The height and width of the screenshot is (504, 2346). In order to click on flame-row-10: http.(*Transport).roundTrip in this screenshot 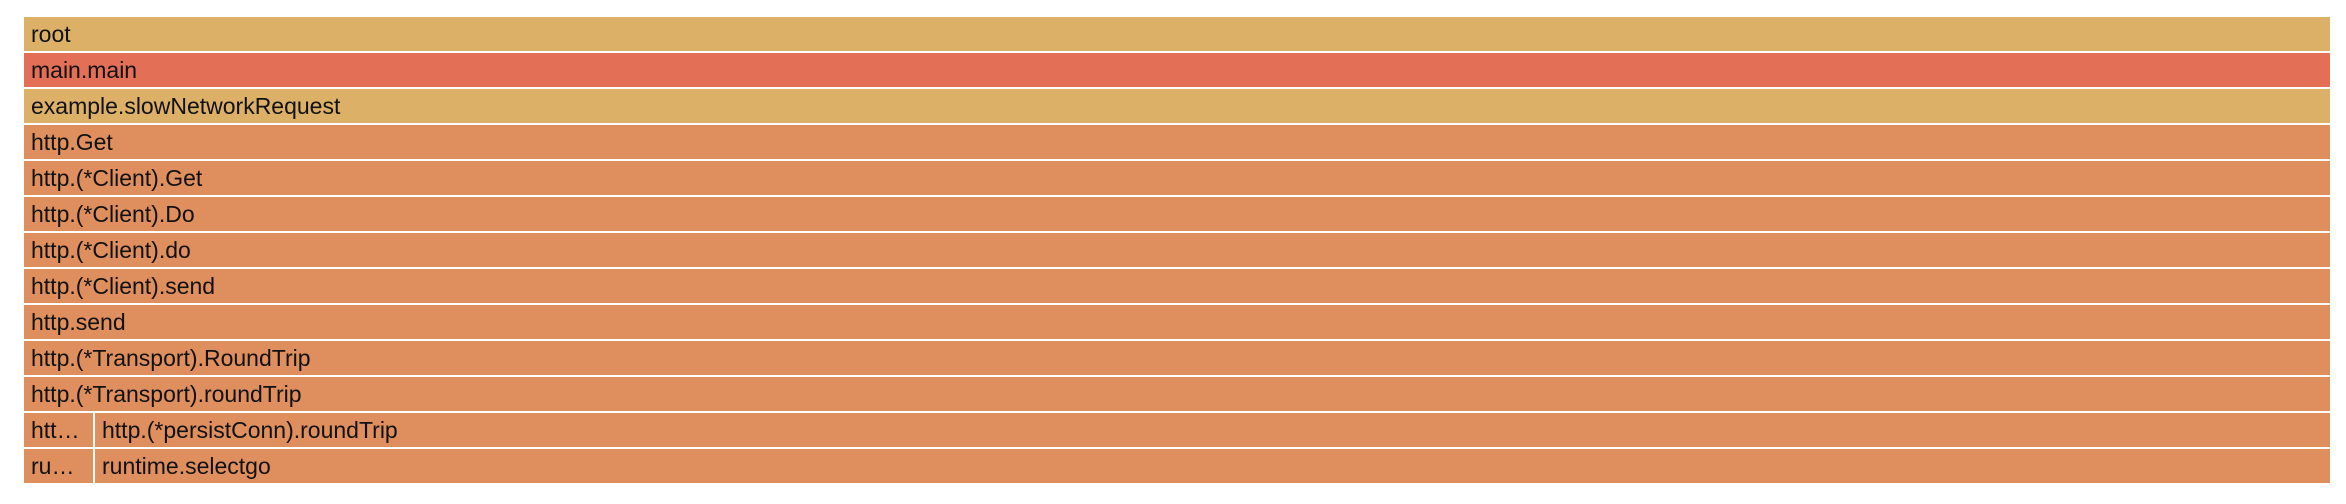, I will do `click(1177, 394)`.